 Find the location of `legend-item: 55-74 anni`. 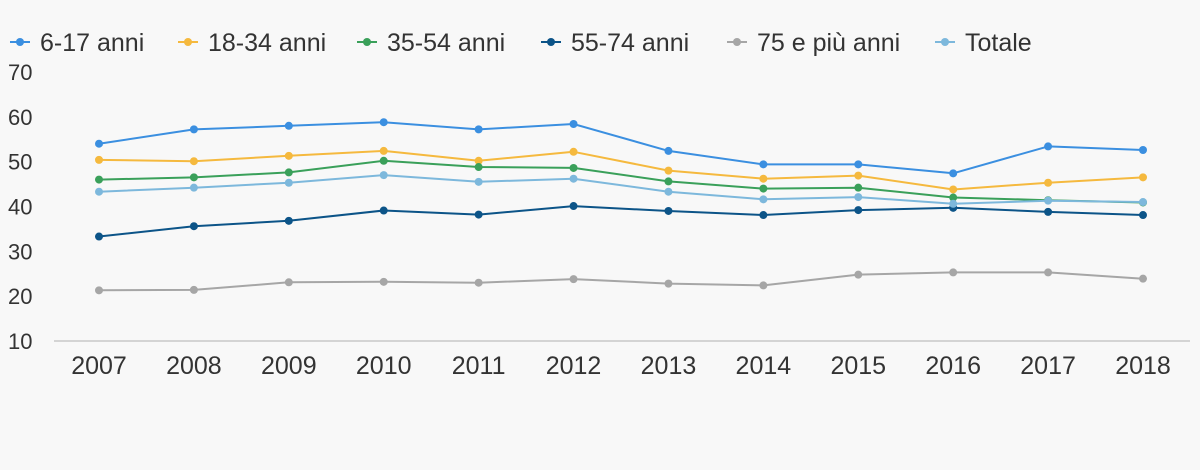

legend-item: 55-74 anni is located at coordinates (615, 43).